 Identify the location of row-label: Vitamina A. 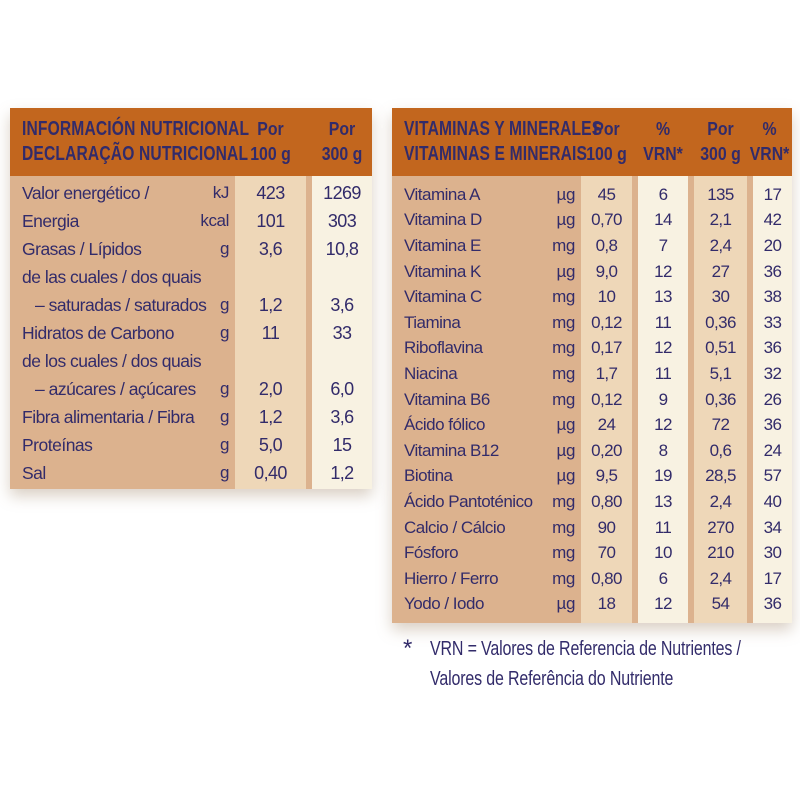
(442, 194).